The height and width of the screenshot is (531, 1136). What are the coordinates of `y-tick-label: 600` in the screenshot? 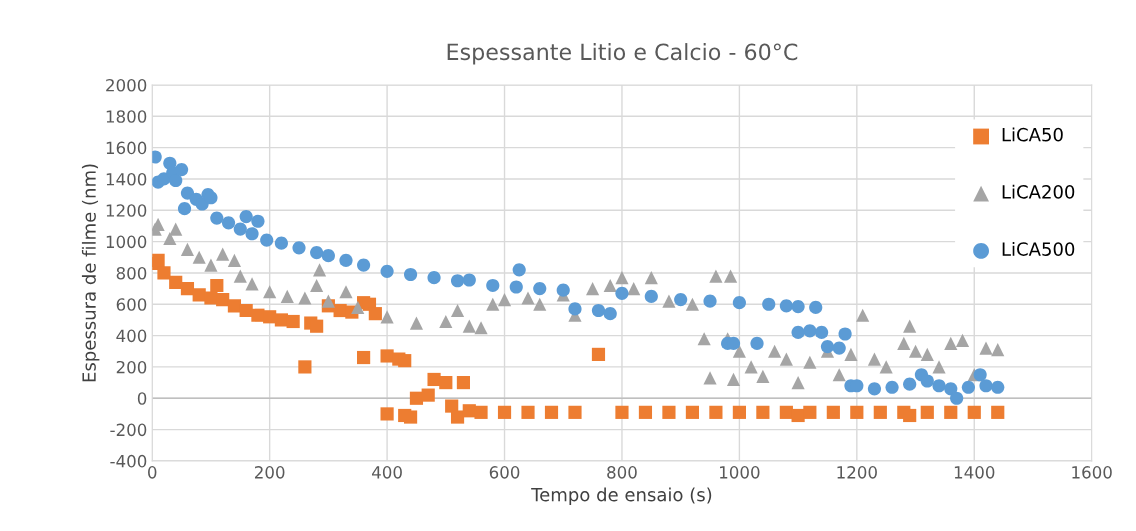 It's located at (131, 304).